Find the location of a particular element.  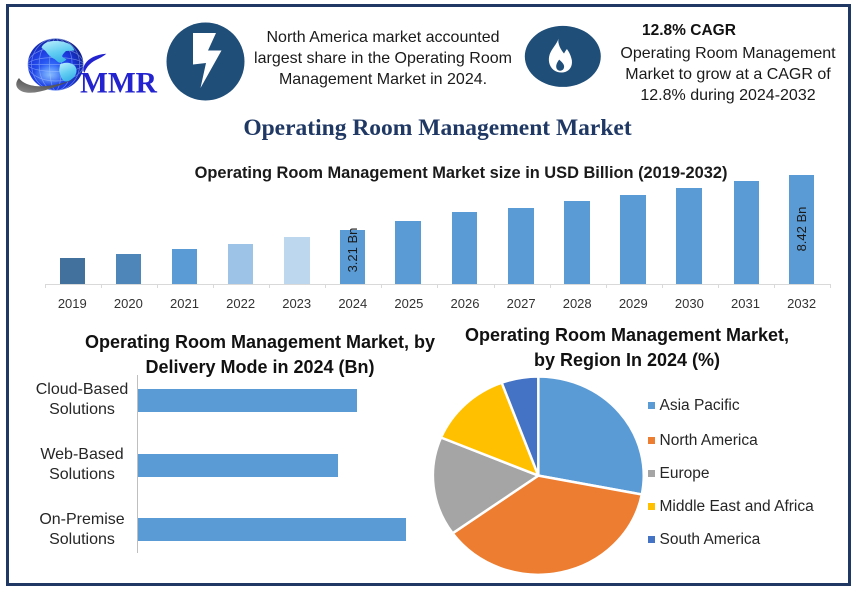

svg-text: MMR is located at coordinates (119, 84).